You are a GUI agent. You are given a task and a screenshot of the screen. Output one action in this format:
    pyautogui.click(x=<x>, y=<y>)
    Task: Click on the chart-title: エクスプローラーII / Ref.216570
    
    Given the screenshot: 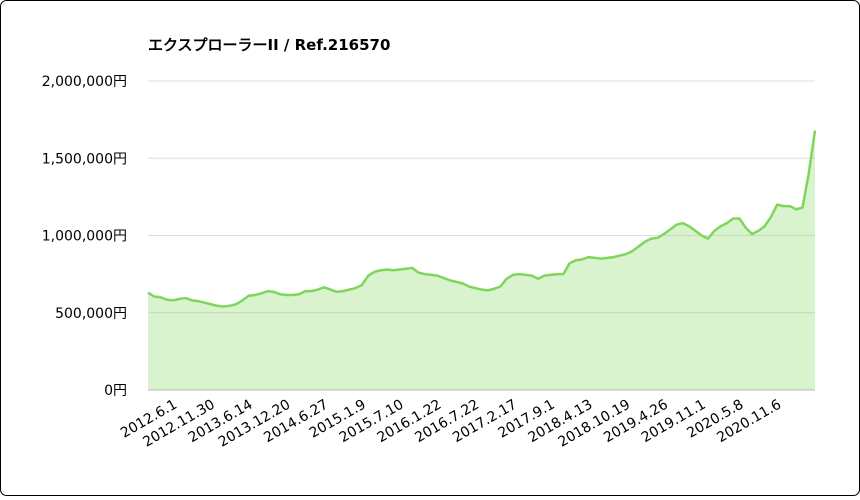 What is the action you would take?
    pyautogui.click(x=269, y=45)
    